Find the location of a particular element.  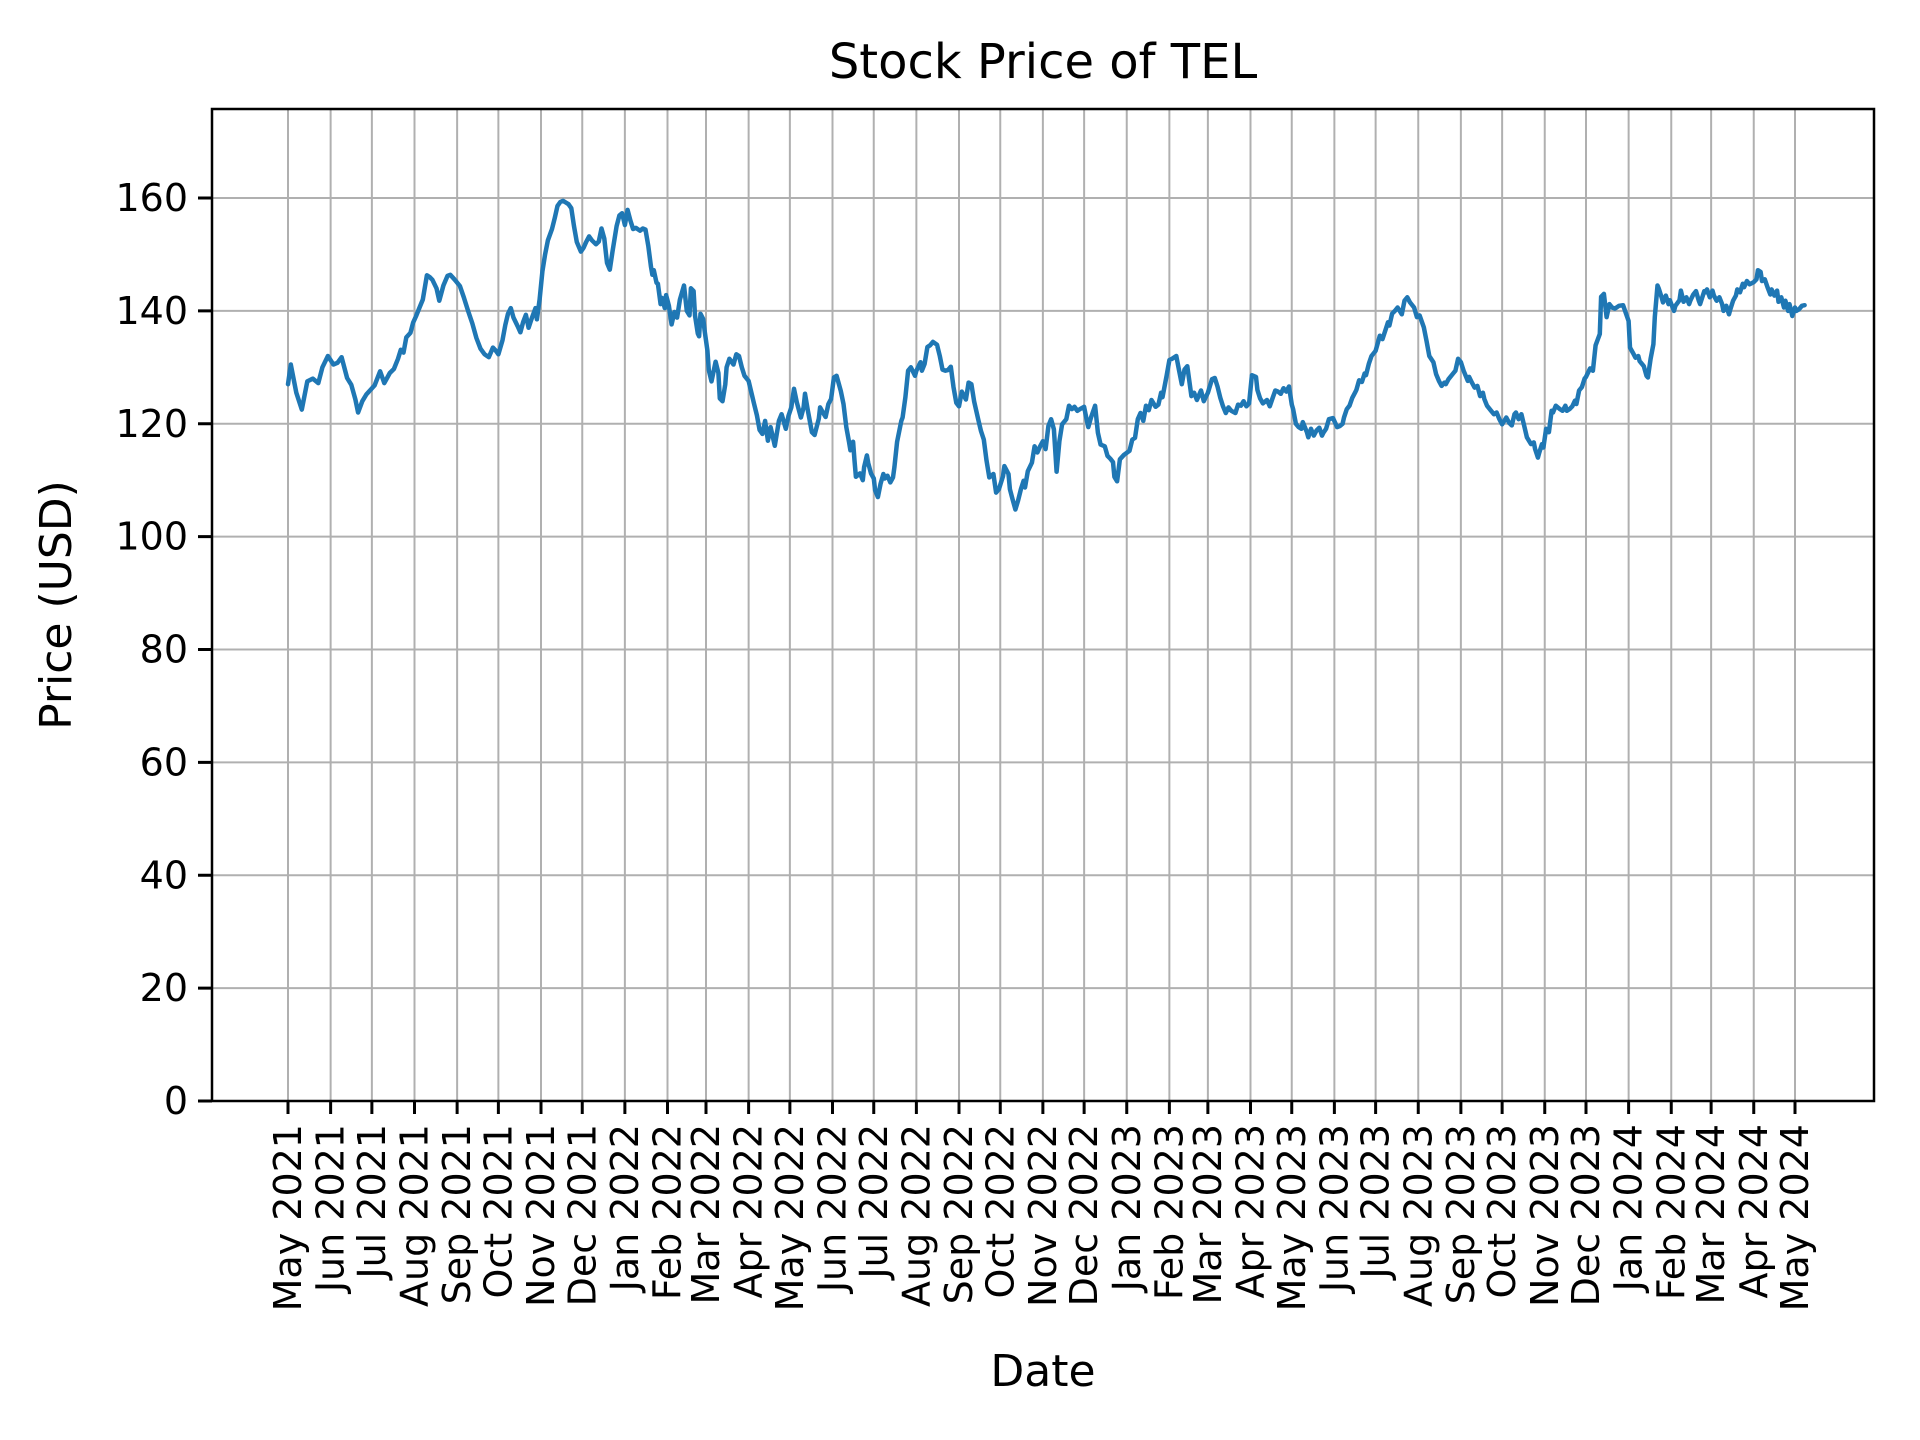

y-tick-label: 20 is located at coordinates (164, 988).